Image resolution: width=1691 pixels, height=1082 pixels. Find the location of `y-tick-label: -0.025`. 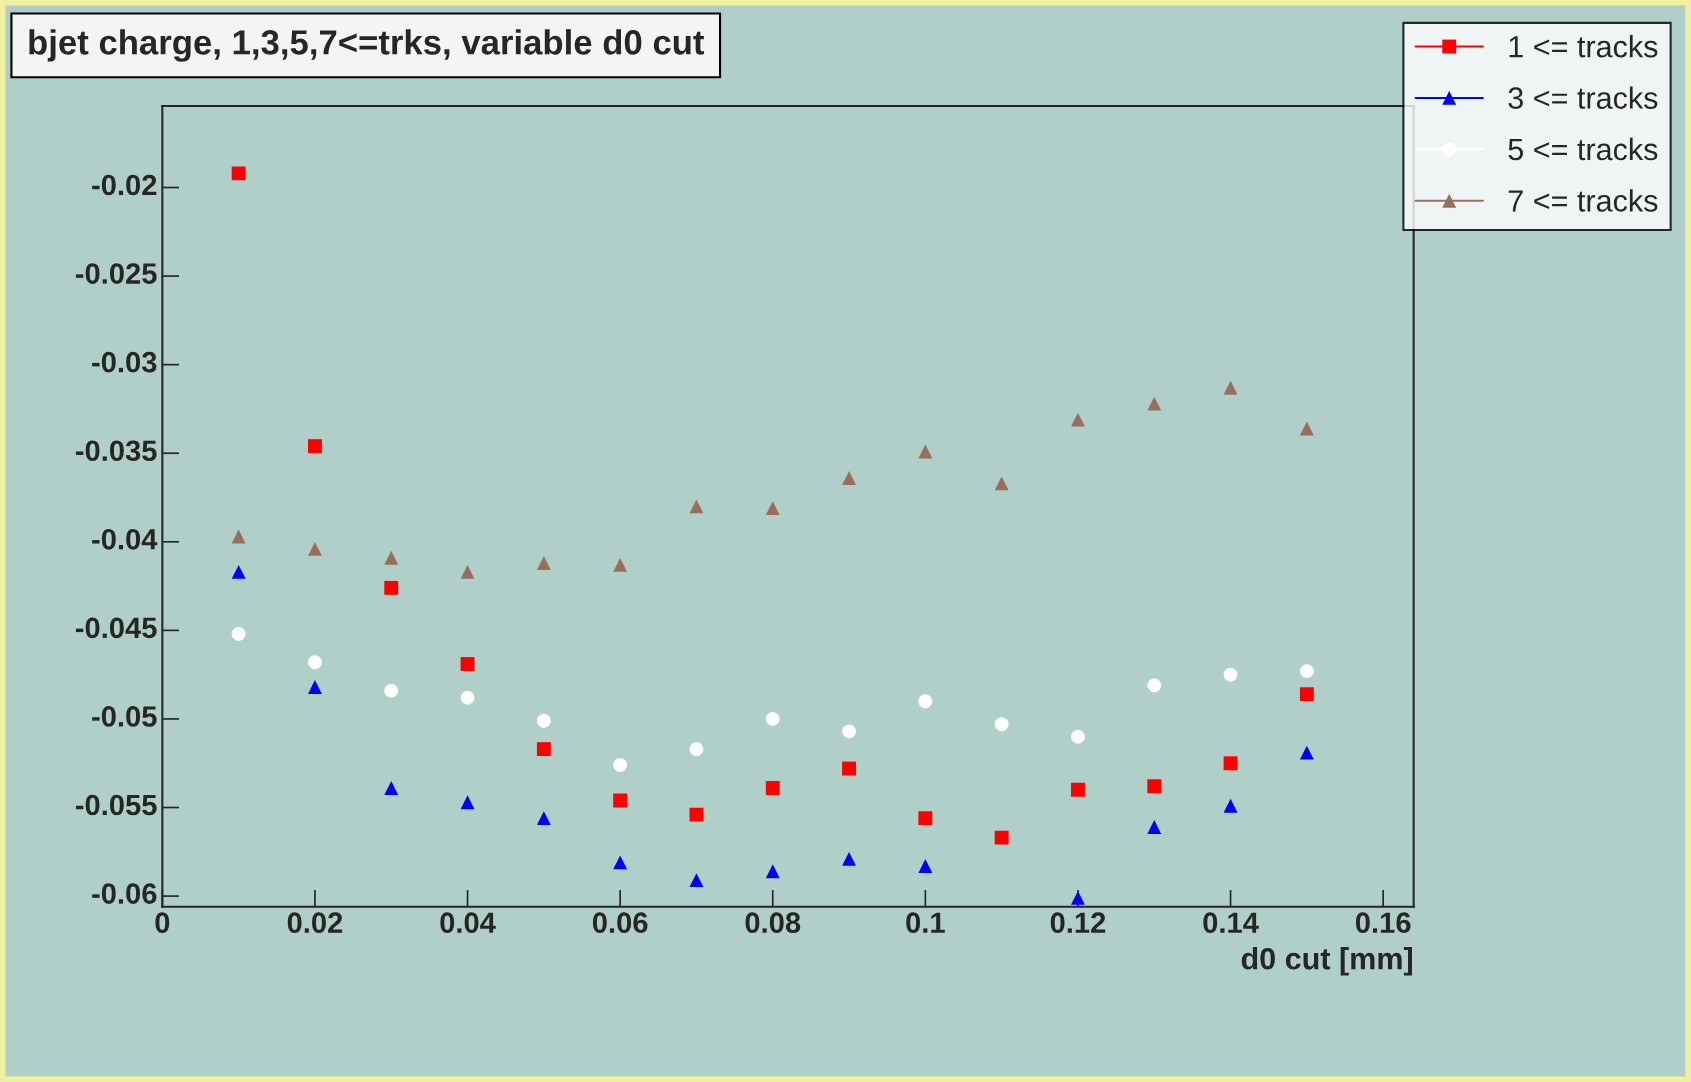

y-tick-label: -0.025 is located at coordinates (116, 273).